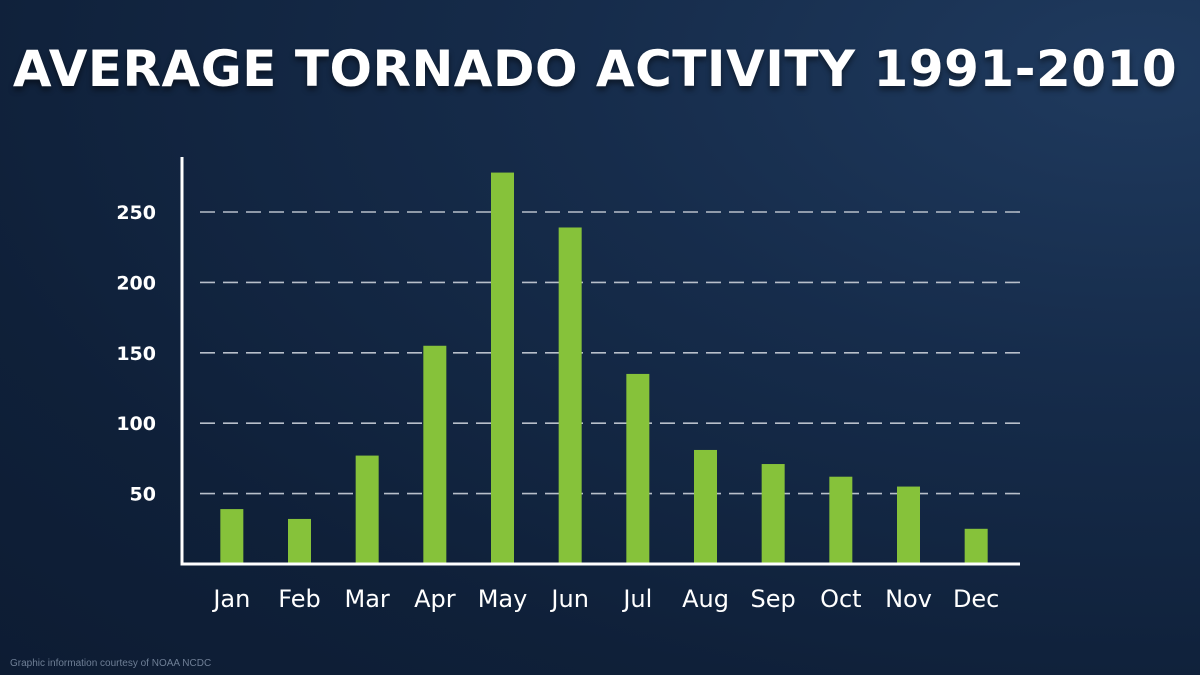 The height and width of the screenshot is (675, 1200). Describe the element at coordinates (299, 599) in the screenshot. I see `x-tick-label: Feb` at that location.